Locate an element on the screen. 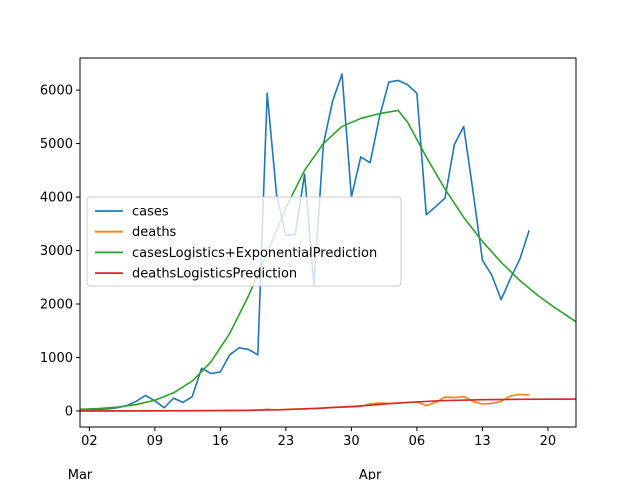 The height and width of the screenshot is (480, 640). y-tick-label-3: 3000 is located at coordinates (56, 251).